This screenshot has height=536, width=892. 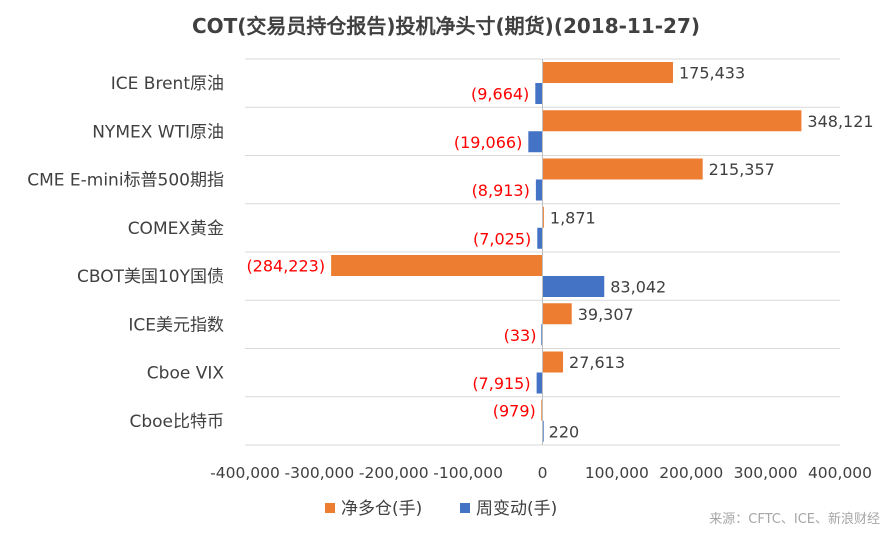 I want to click on x-tick-label: 400,000, so click(x=840, y=473).